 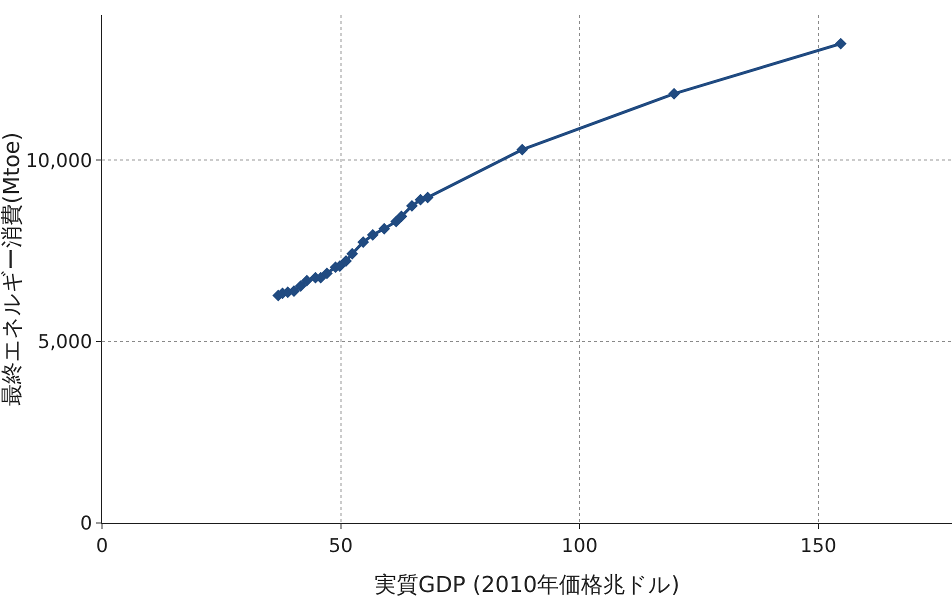 I want to click on y-tick-label: 5,000, so click(x=65, y=342).